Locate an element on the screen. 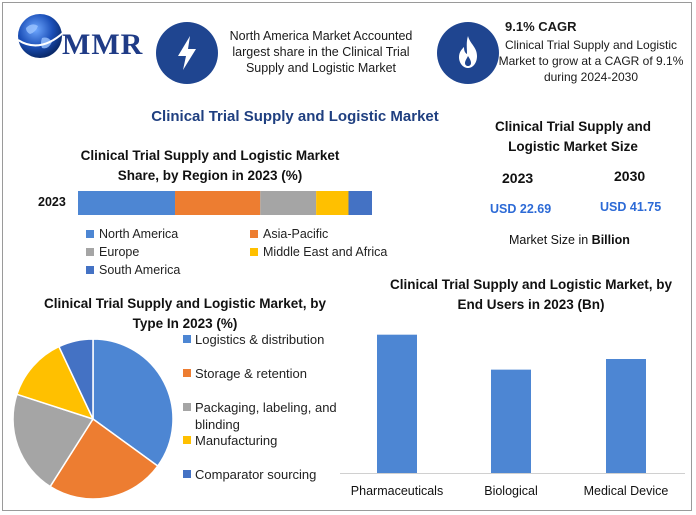  legend-label: Europe is located at coordinates (119, 252).